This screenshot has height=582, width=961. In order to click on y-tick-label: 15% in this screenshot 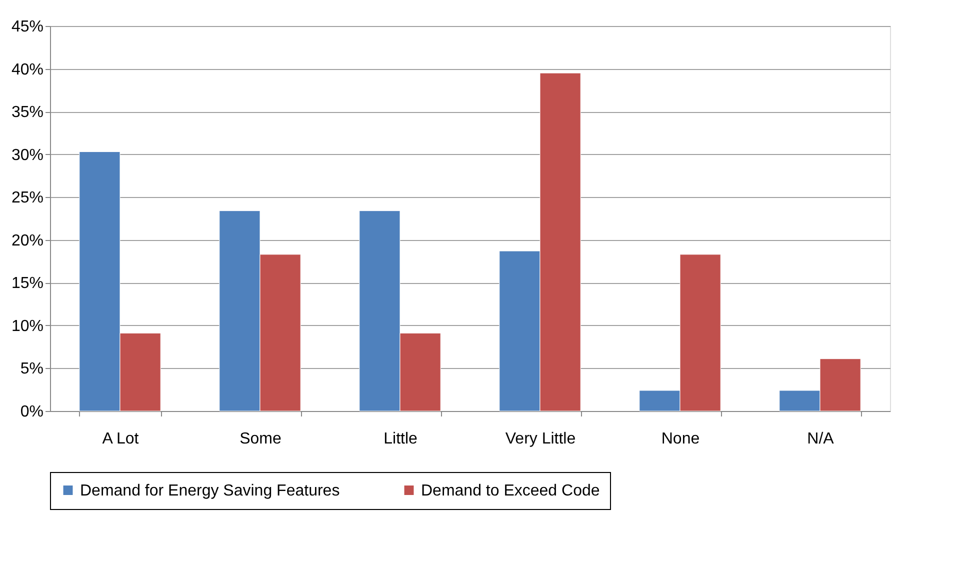, I will do `click(27, 283)`.